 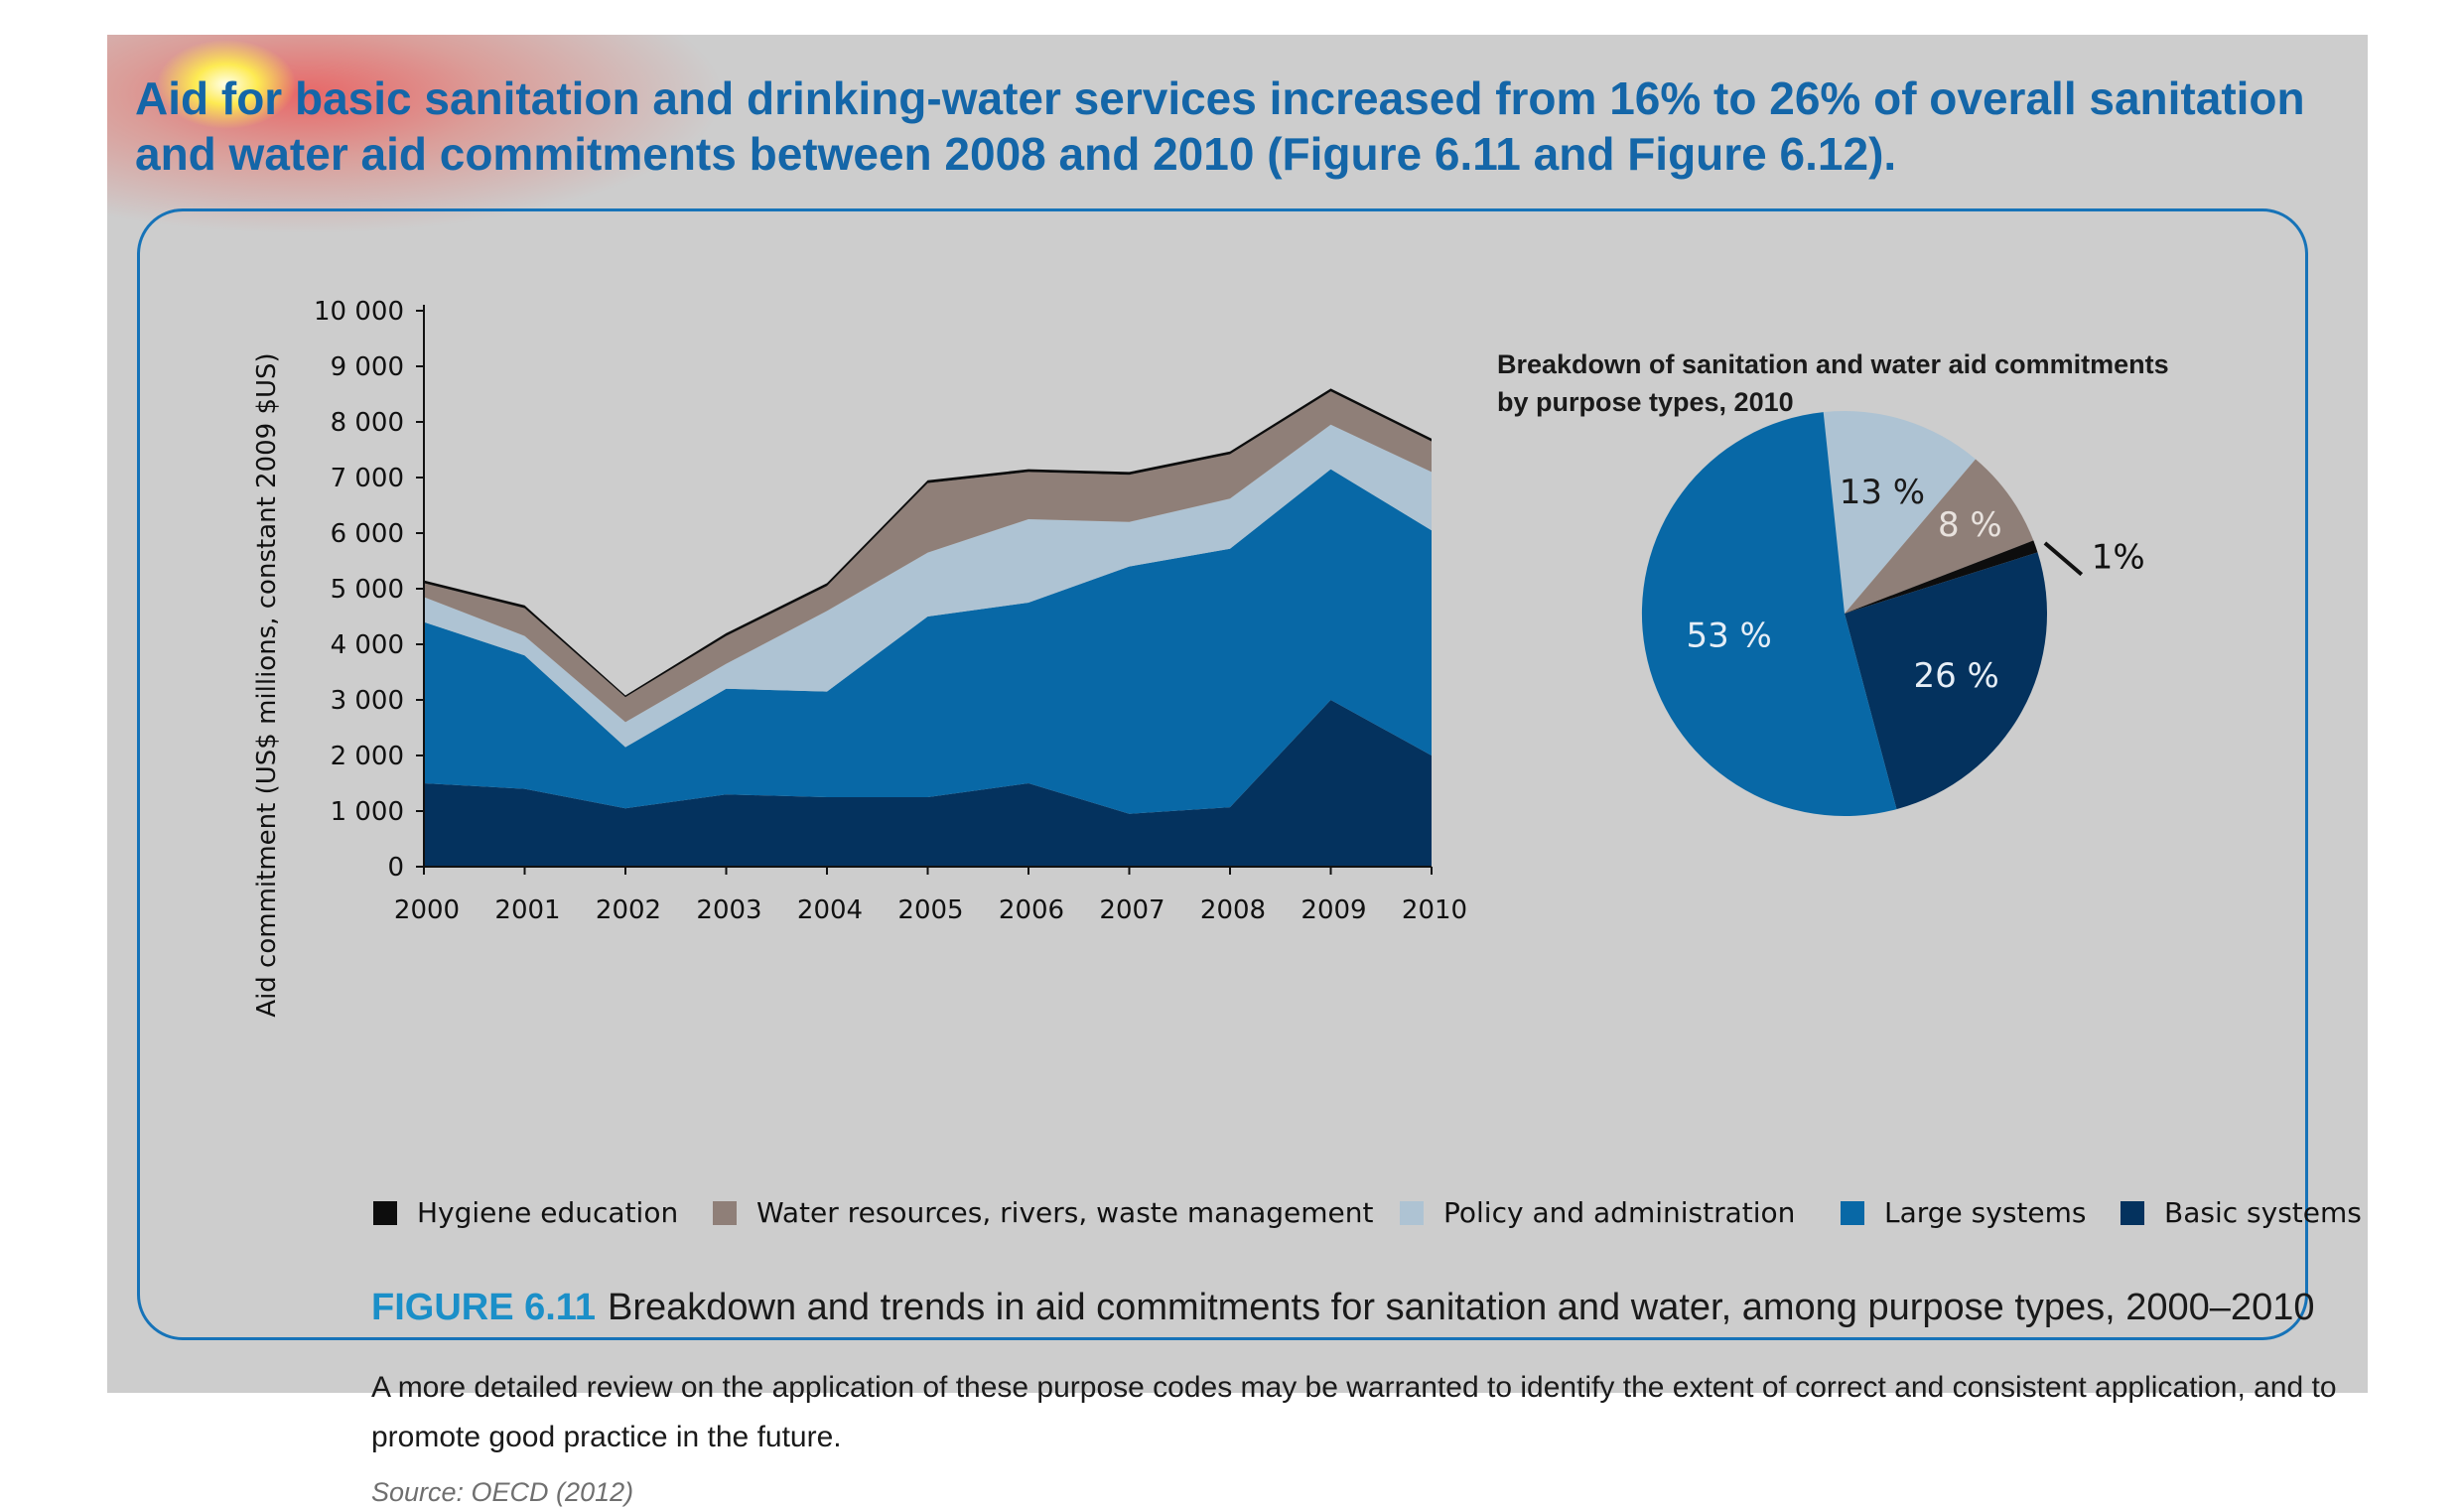 What do you see at coordinates (1882, 493) in the screenshot?
I see `pie-label: 13 %` at bounding box center [1882, 493].